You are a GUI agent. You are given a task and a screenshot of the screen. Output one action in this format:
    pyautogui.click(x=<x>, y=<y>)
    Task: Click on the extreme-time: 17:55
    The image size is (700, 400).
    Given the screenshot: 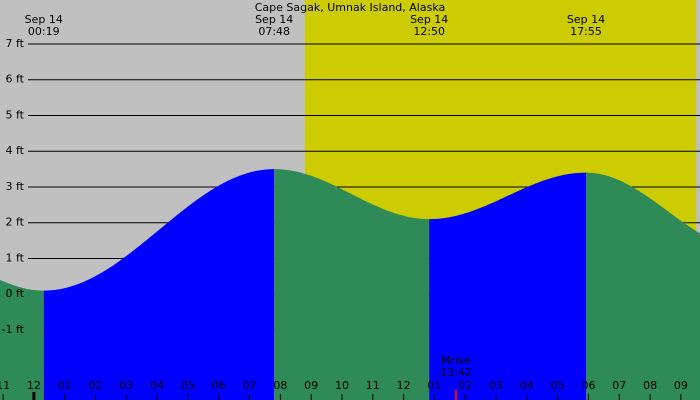 What is the action you would take?
    pyautogui.click(x=586, y=31)
    